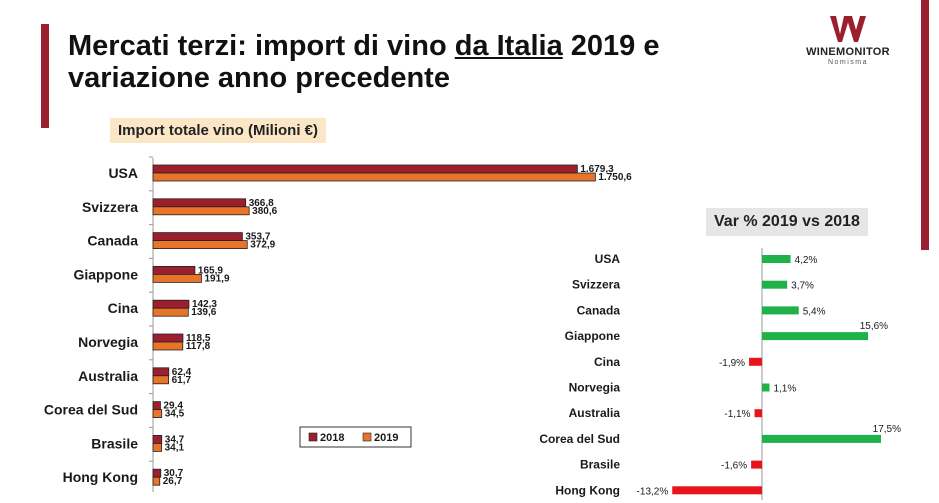 This screenshot has height=503, width=939. What do you see at coordinates (210, 270) in the screenshot?
I see `data-label-2018: 165,9` at bounding box center [210, 270].